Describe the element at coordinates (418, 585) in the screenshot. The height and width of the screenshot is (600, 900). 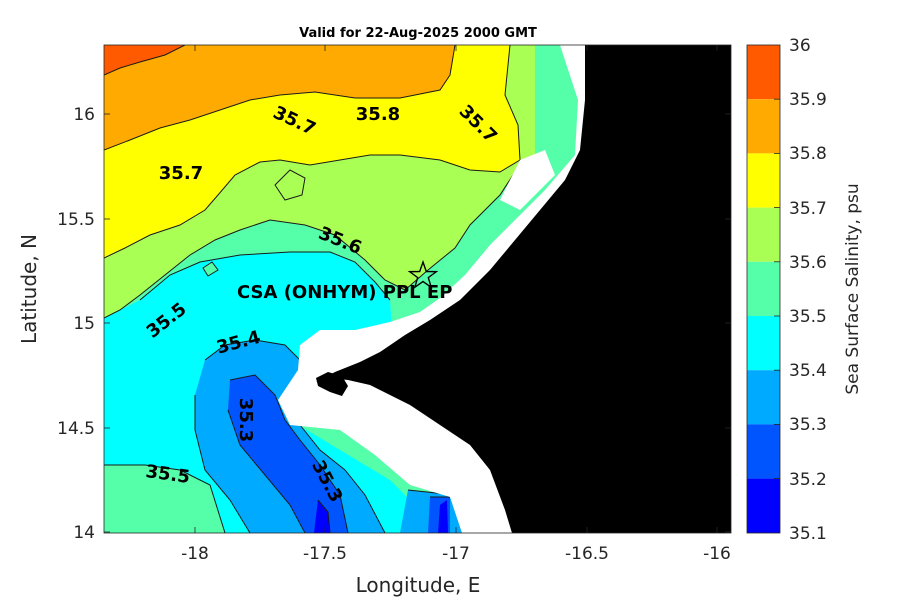
I see `x-axis-label: Longitude, E` at that location.